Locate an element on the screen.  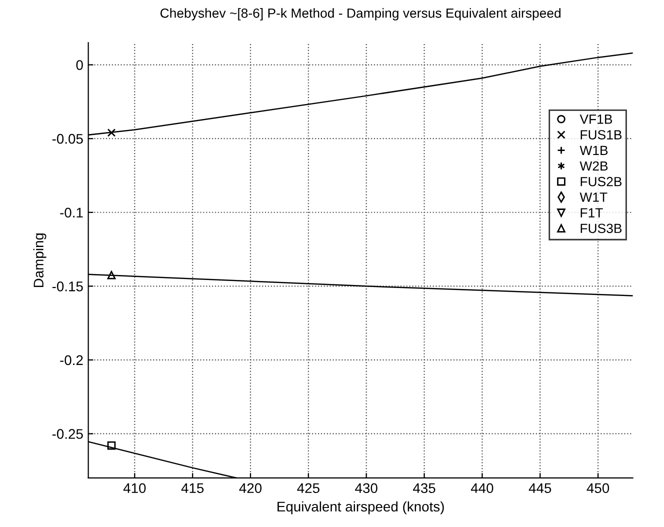
legend-label: FUS1B is located at coordinates (601, 135).